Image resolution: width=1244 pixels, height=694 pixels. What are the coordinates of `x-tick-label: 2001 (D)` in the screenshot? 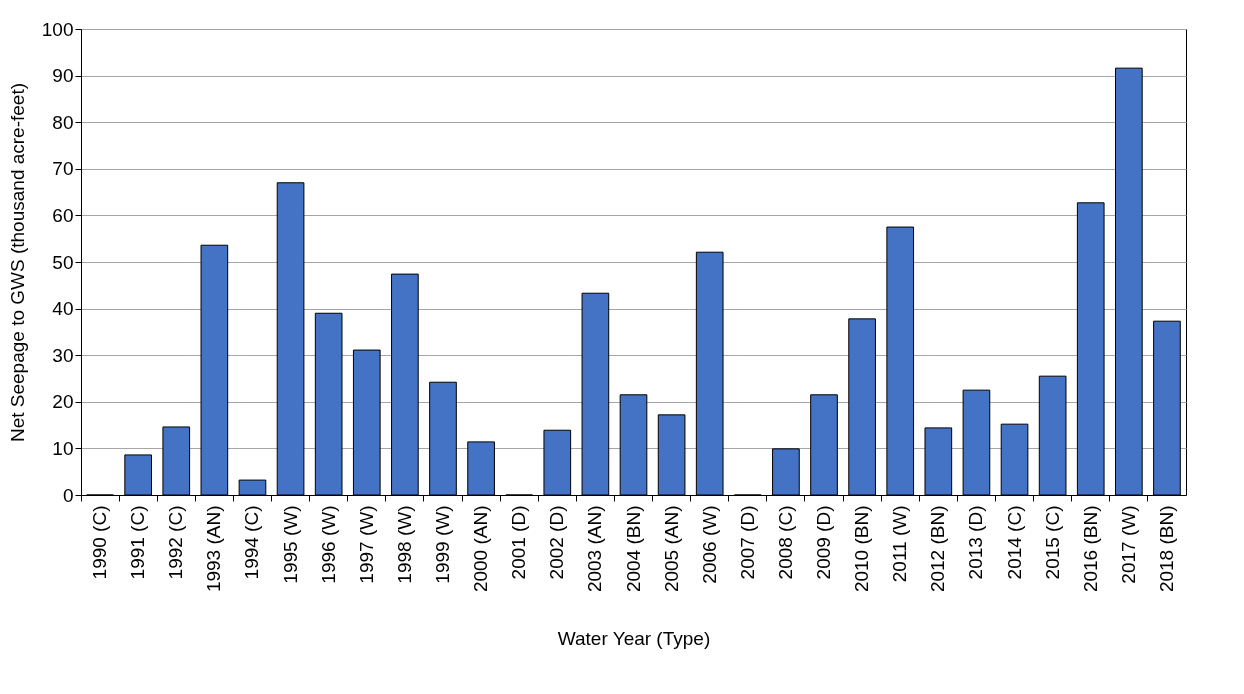 It's located at (519, 542).